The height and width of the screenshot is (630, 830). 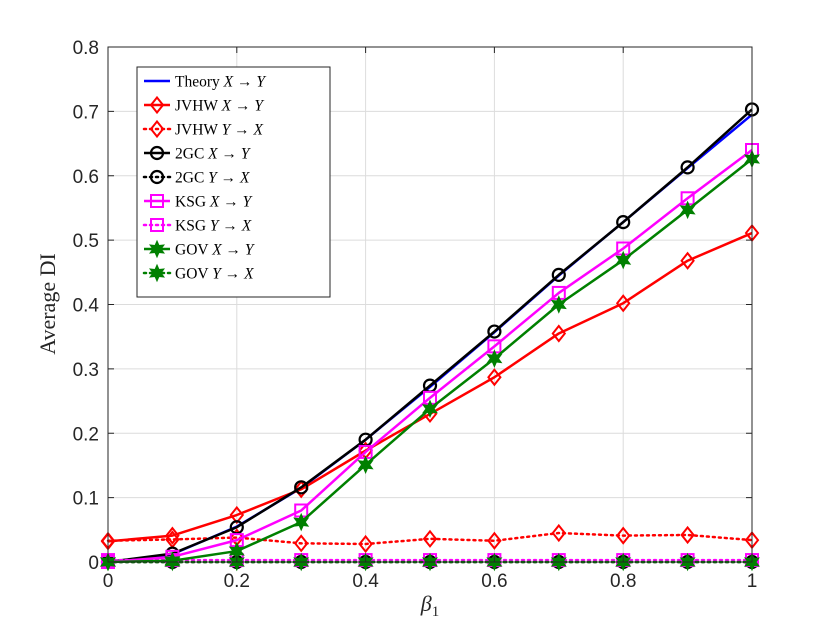 What do you see at coordinates (86, 241) in the screenshot?
I see `y-tick-label-5: 0.5` at bounding box center [86, 241].